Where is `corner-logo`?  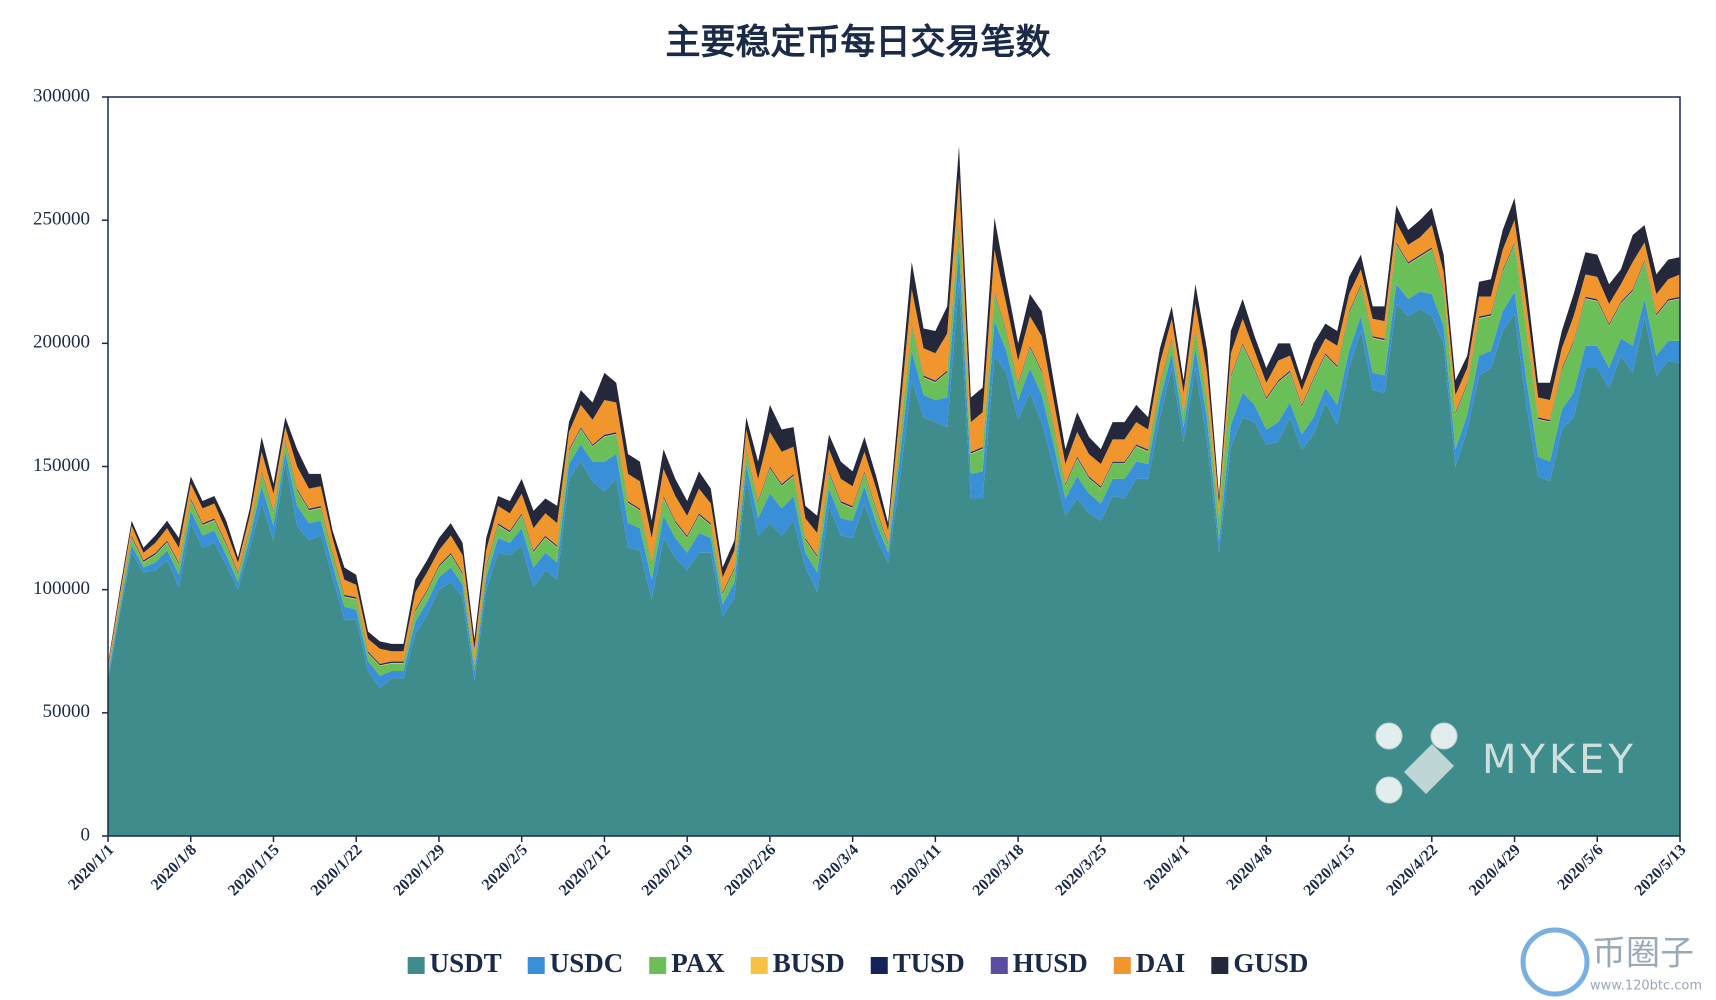
corner-logo is located at coordinates (1555, 962).